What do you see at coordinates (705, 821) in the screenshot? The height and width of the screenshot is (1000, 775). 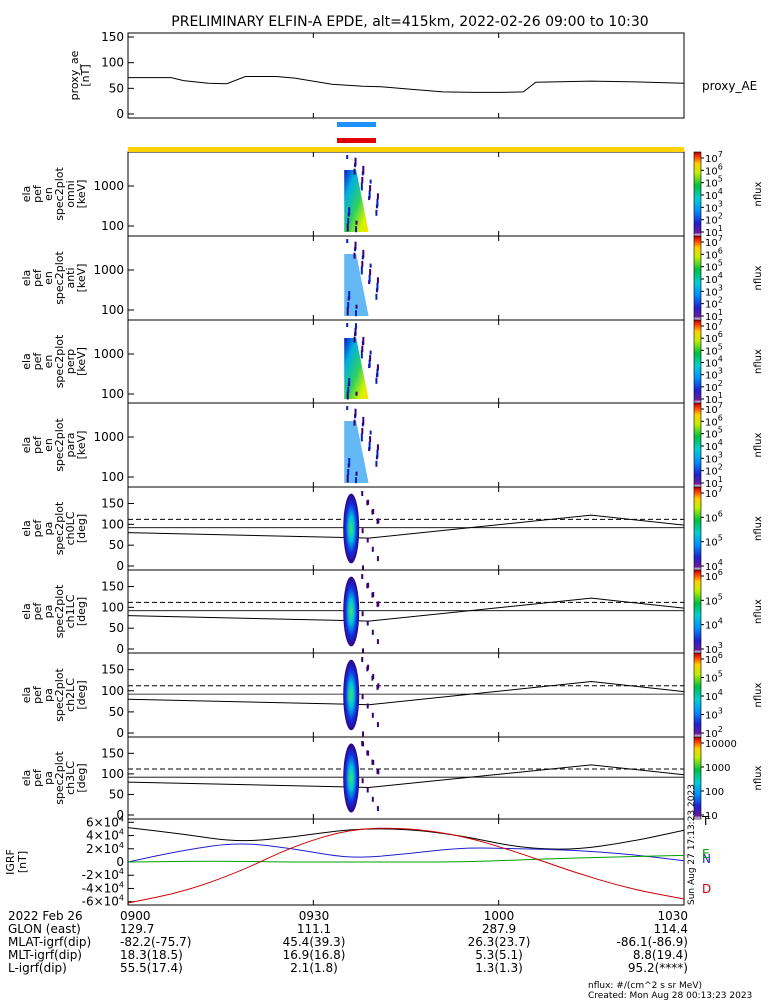 I see `igrf-legend-T: T` at bounding box center [705, 821].